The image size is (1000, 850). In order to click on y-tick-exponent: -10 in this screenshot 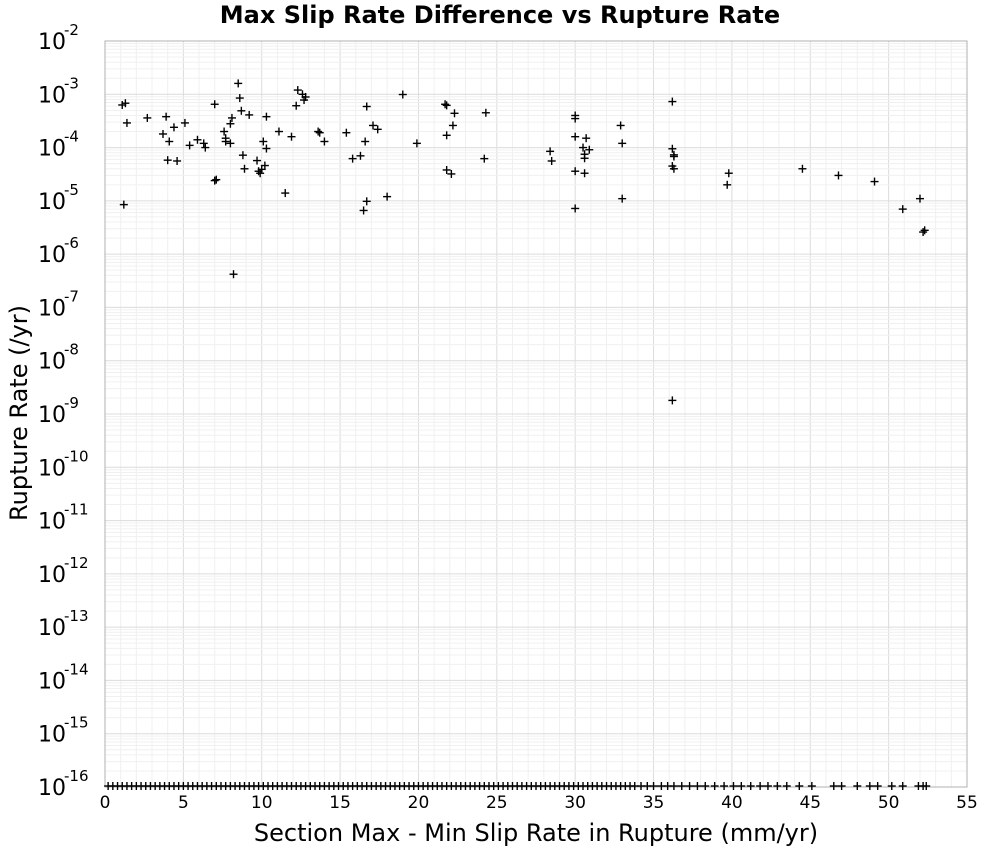, I will do `click(76, 456)`.